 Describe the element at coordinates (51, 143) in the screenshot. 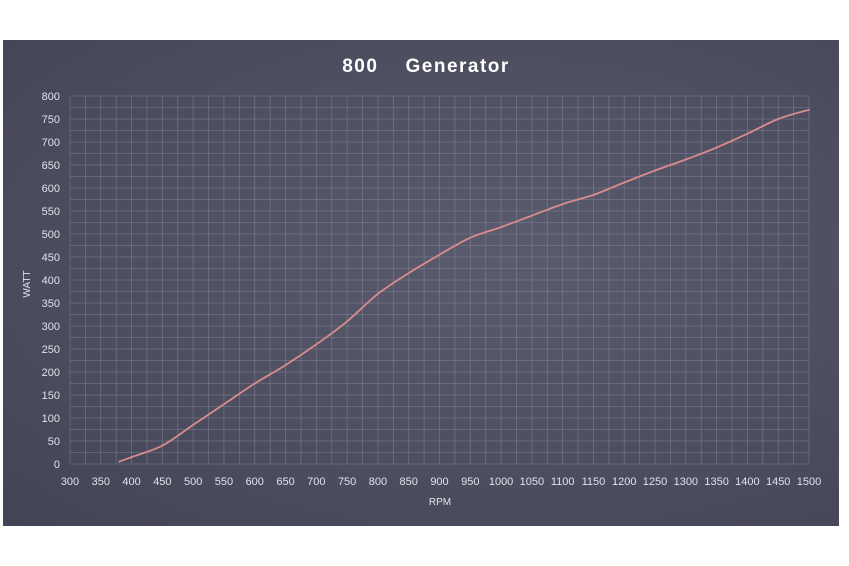

I see `y-tick-label: 700` at that location.